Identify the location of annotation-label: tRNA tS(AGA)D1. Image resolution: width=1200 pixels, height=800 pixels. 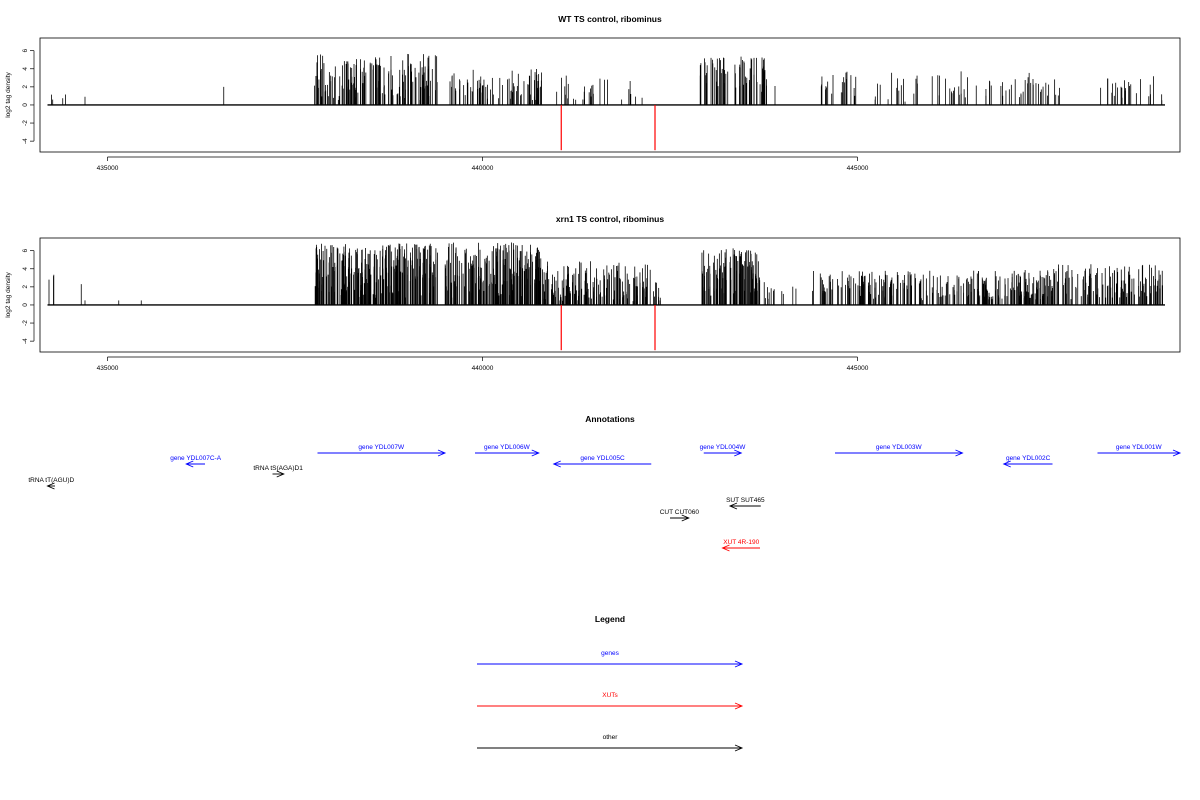
(278, 468).